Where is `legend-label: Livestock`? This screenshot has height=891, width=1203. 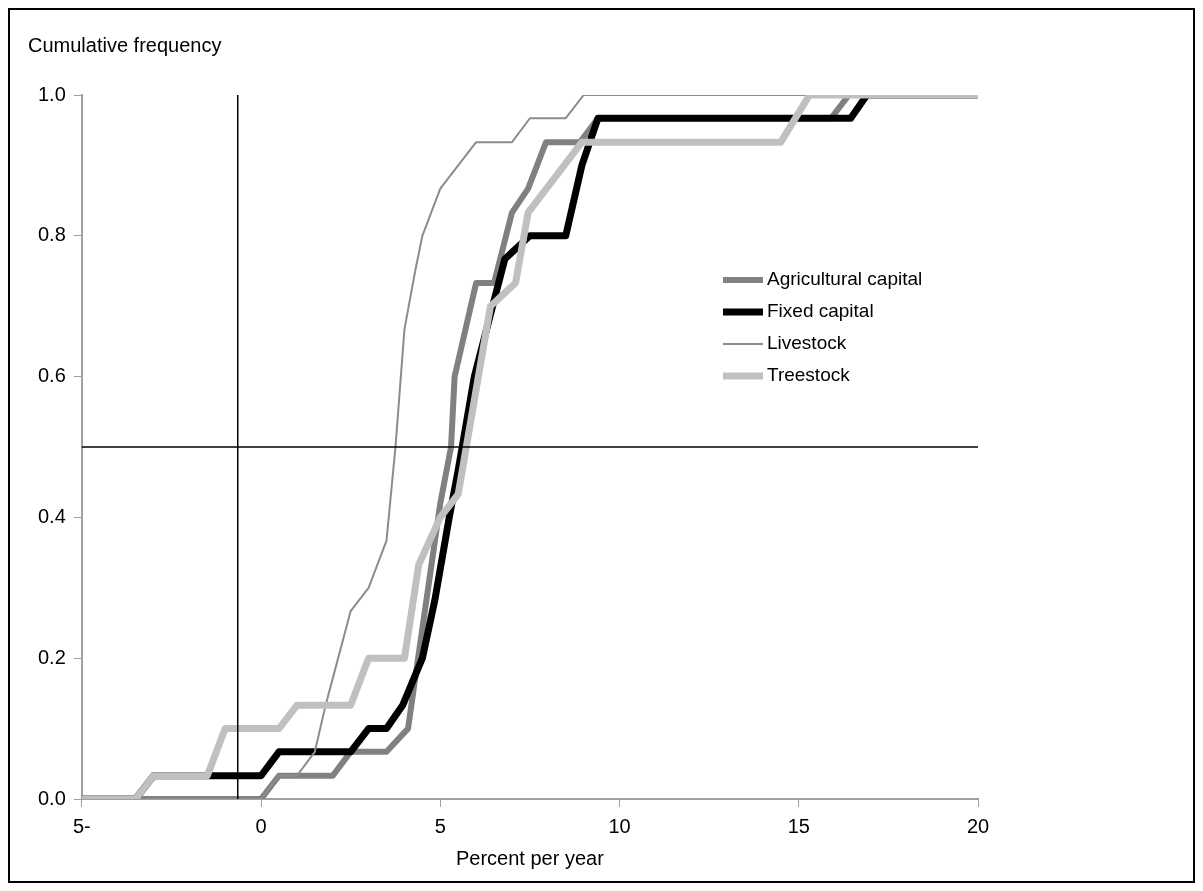 legend-label: Livestock is located at coordinates (807, 343).